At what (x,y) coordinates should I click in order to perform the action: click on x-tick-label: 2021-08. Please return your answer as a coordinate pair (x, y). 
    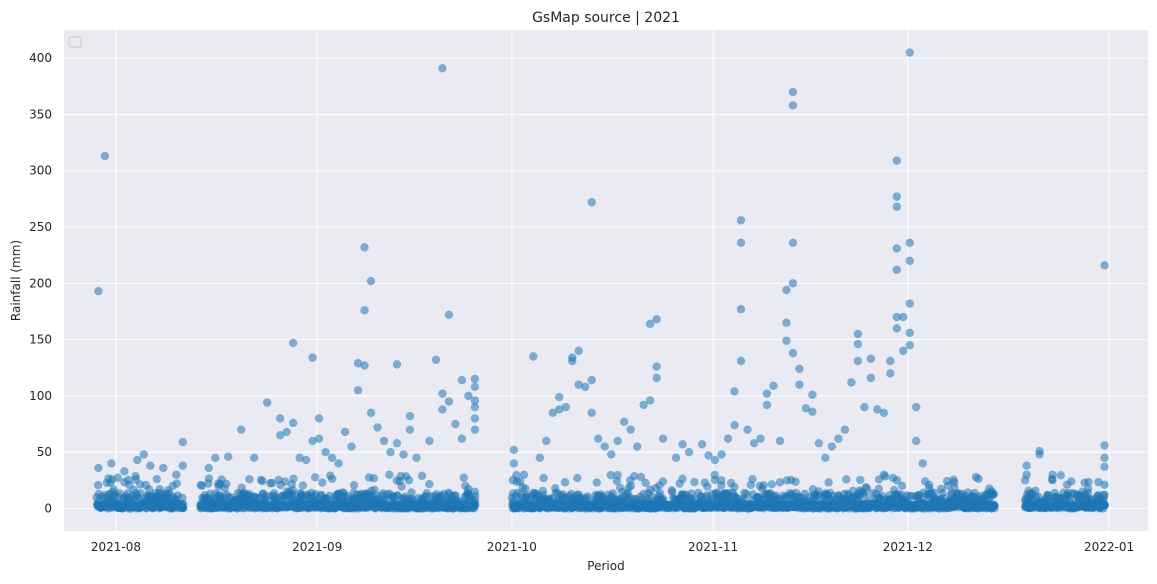
    Looking at the image, I should click on (116, 547).